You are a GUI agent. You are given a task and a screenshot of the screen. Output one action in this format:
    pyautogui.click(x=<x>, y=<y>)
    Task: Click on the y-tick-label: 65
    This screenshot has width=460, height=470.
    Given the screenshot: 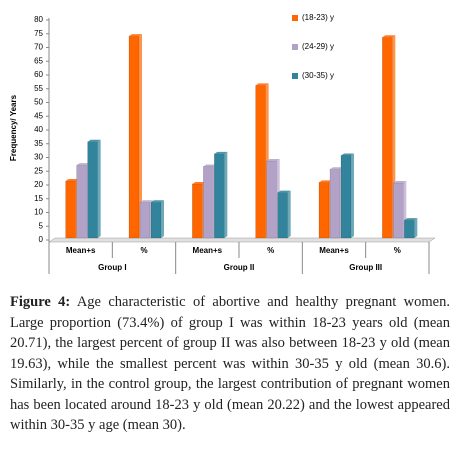 What is the action you would take?
    pyautogui.click(x=38, y=60)
    